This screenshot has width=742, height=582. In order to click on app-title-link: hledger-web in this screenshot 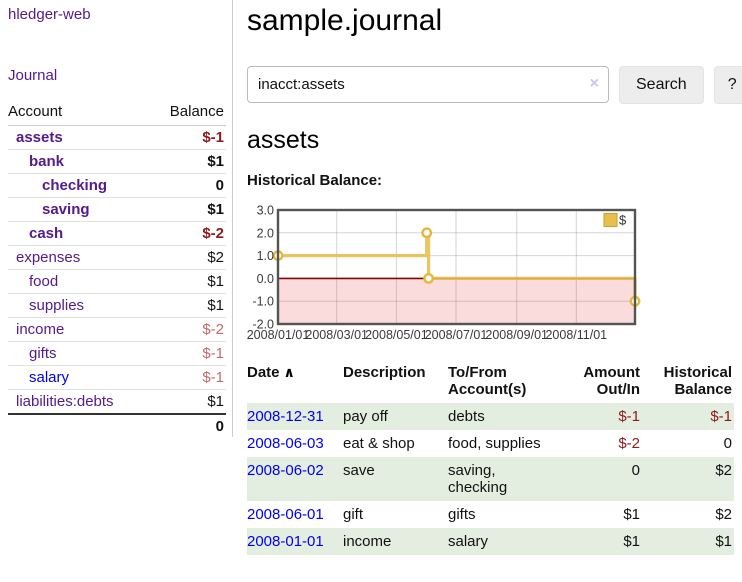, I will do `click(49, 14)`.